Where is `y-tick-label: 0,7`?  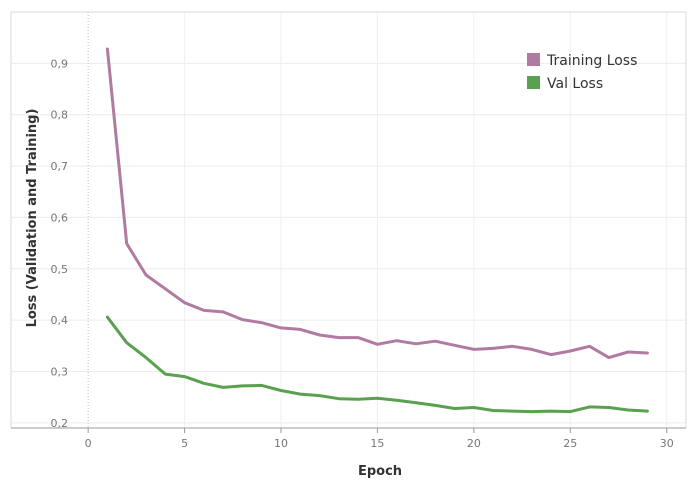 y-tick-label: 0,7 is located at coordinates (60, 166).